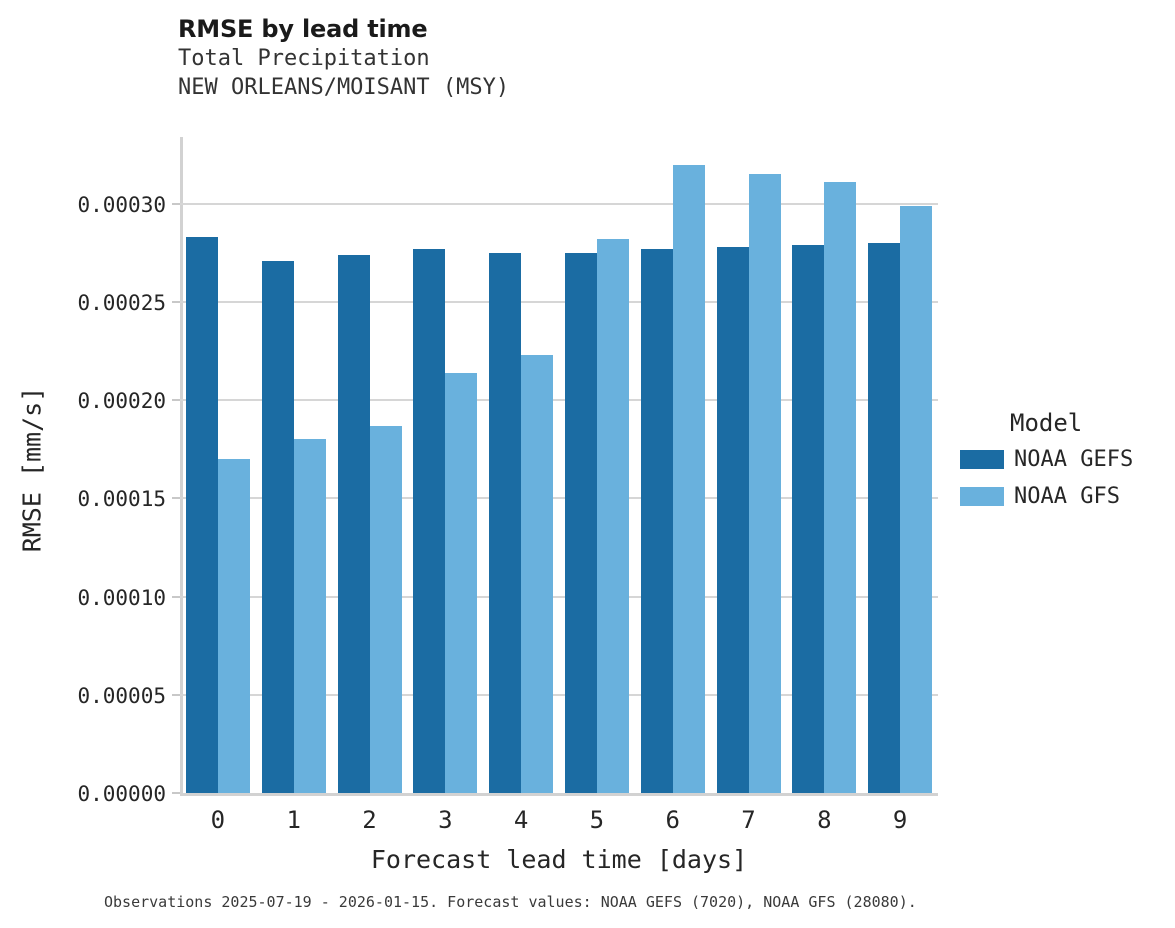 The height and width of the screenshot is (928, 1175). What do you see at coordinates (121, 401) in the screenshot?
I see `y-tick-label: 0.00020` at bounding box center [121, 401].